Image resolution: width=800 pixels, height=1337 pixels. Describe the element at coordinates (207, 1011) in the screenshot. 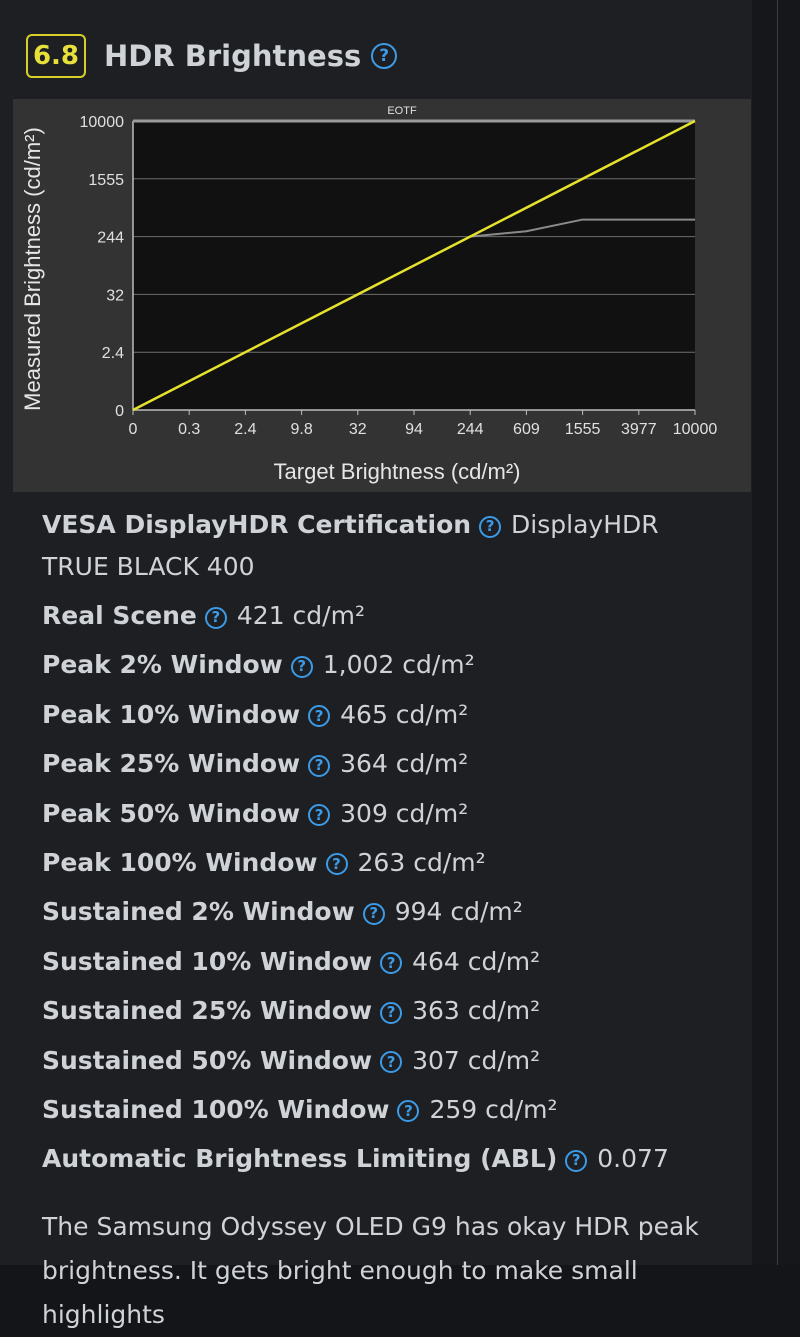

I see `spec-label: Sustained 25% Window` at that location.